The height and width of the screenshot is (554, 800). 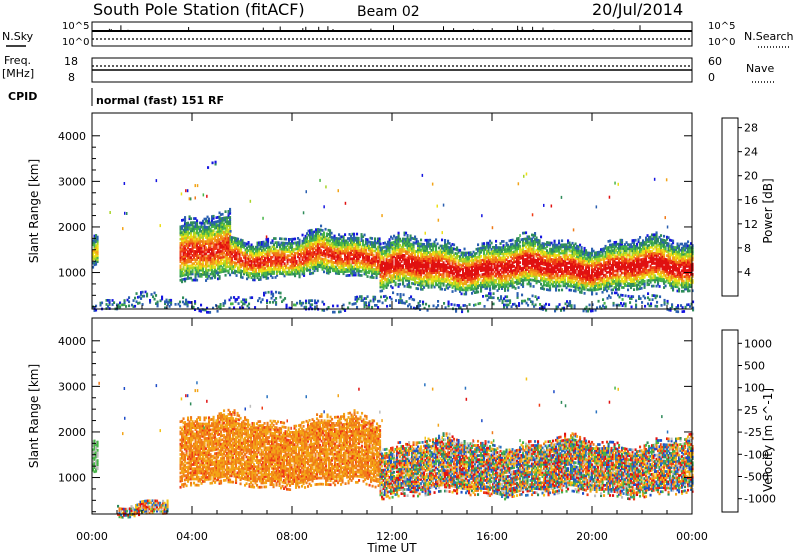 What do you see at coordinates (756, 454) in the screenshot?
I see `velocity-colorbar-tick-label: -100` at bounding box center [756, 454].